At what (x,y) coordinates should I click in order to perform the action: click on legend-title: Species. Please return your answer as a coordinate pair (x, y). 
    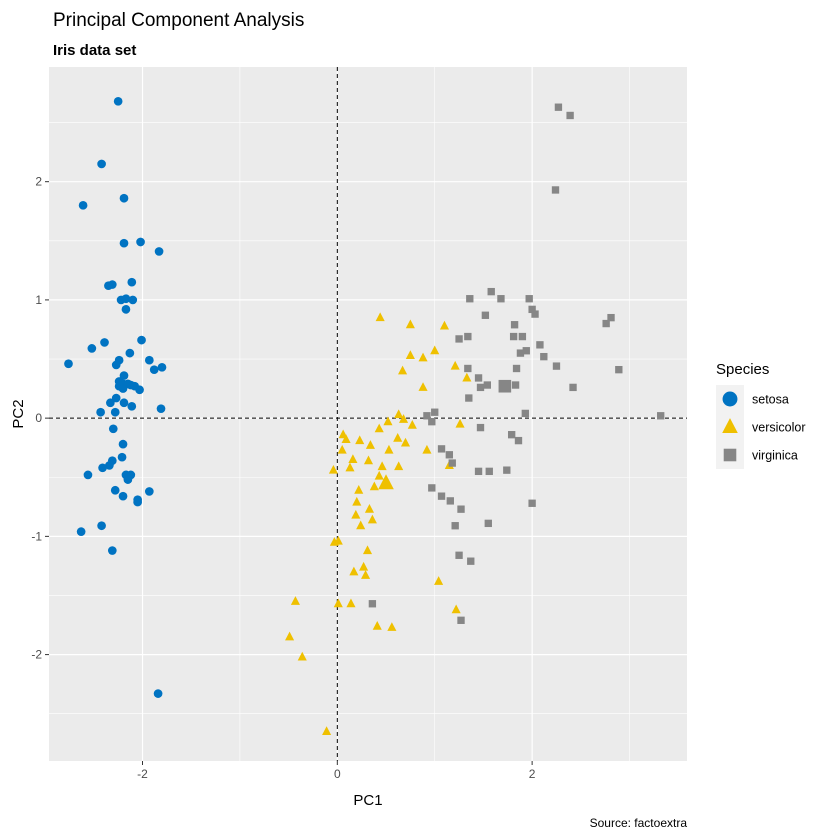
    Looking at the image, I should click on (742, 369).